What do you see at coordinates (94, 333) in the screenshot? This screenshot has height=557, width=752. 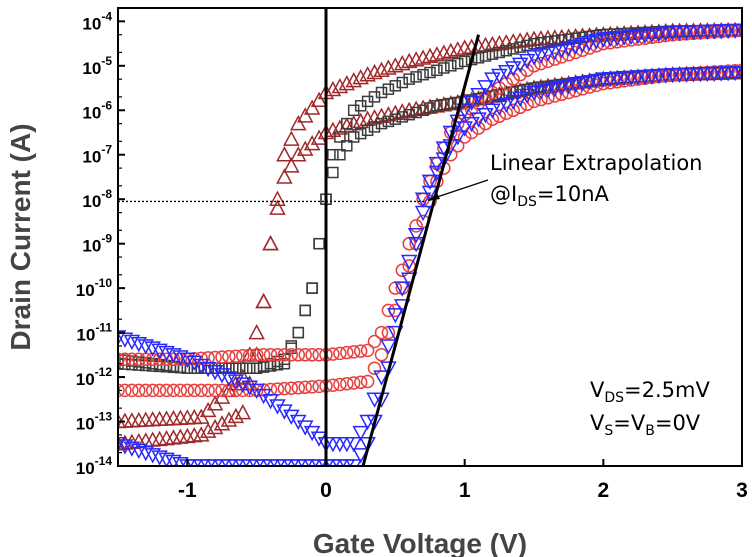 I see `y-tick-label: 10⁻¹¹` at bounding box center [94, 333].